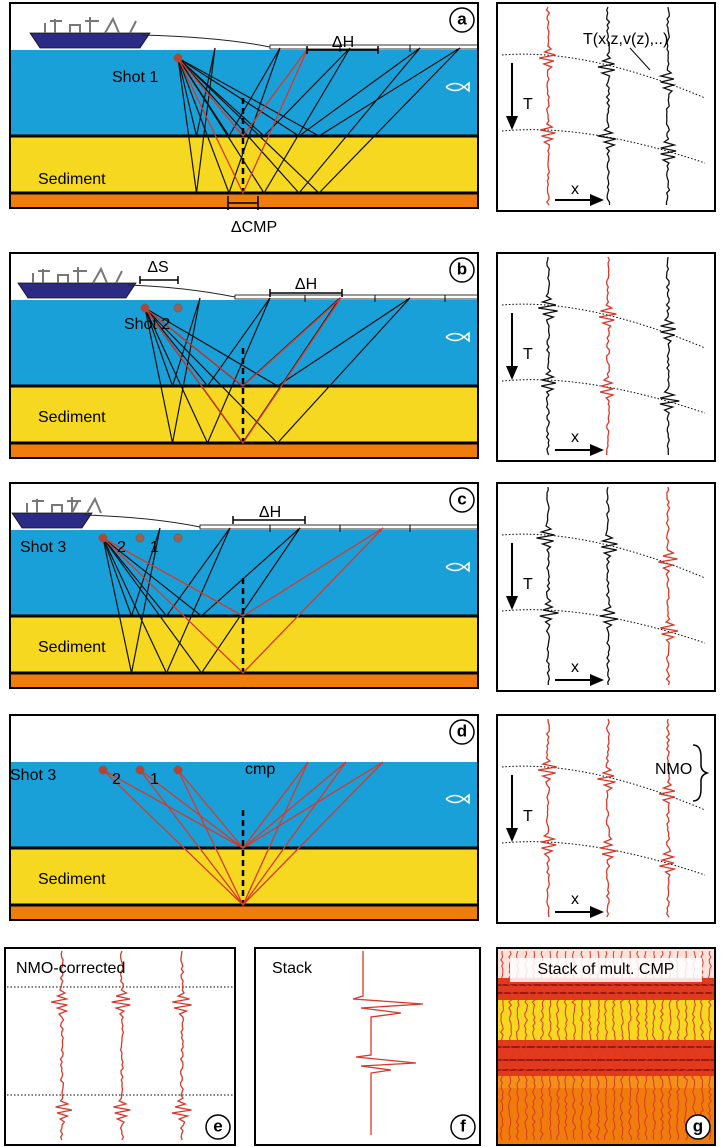 Image resolution: width=725 pixels, height=1147 pixels. Describe the element at coordinates (147, 324) in the screenshot. I see `shot-label: Shot 2` at that location.